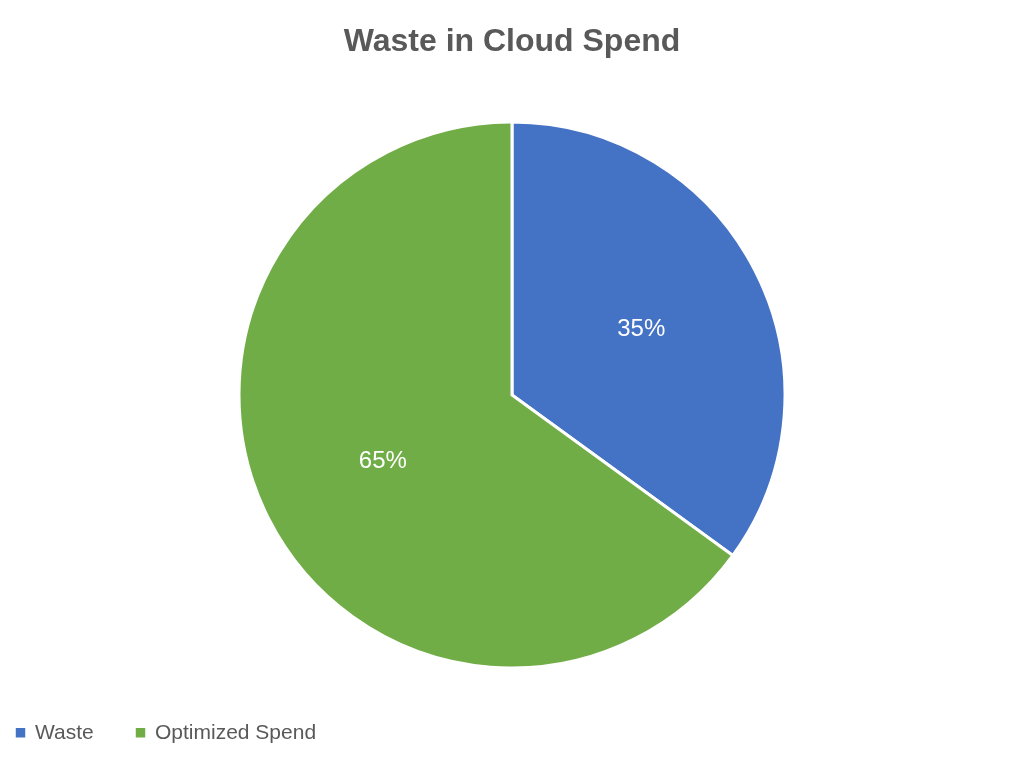 This screenshot has height=768, width=1024. Describe the element at coordinates (236, 731) in the screenshot. I see `legend-label: Optimized Spend` at that location.